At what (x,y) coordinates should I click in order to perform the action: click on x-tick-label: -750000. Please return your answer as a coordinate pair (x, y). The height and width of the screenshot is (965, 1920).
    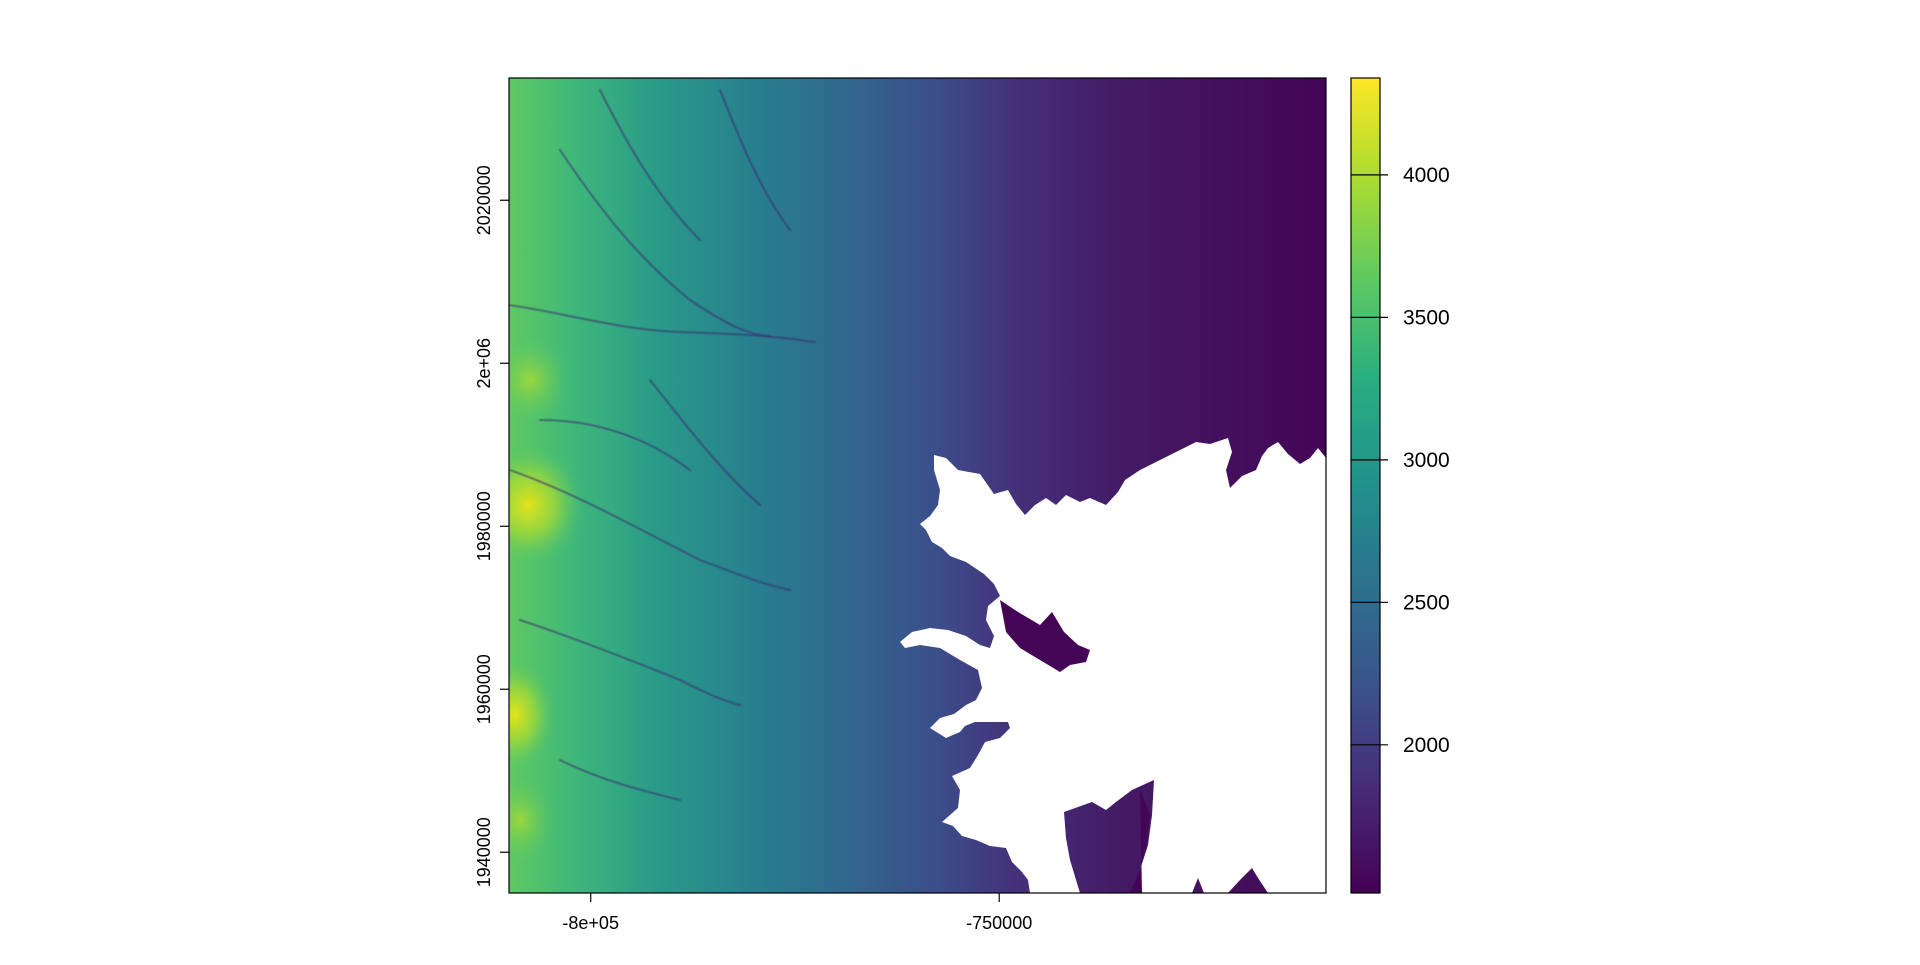
    Looking at the image, I should click on (999, 923).